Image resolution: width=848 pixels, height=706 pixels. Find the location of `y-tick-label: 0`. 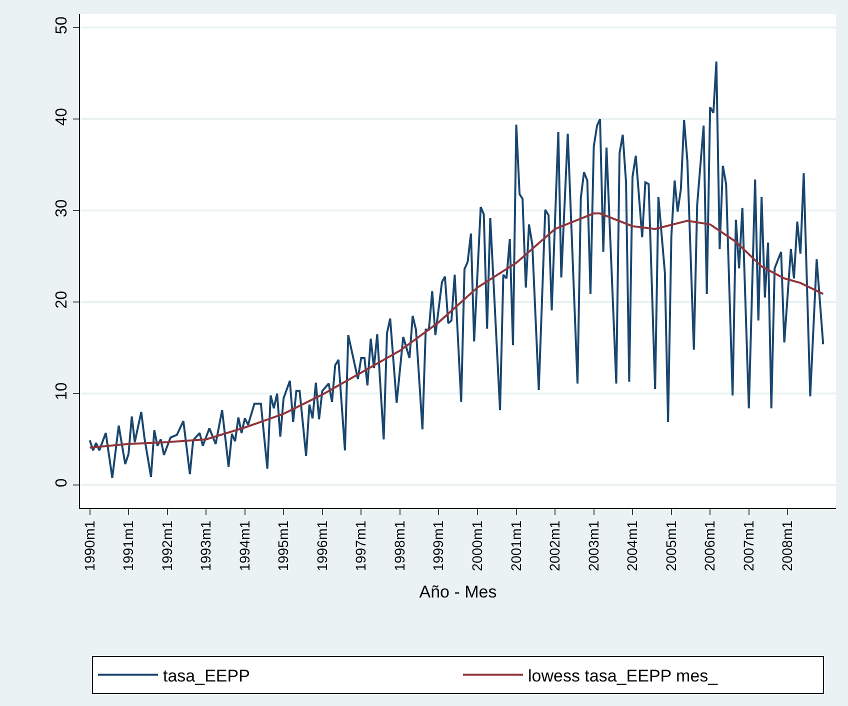

y-tick-label: 0 is located at coordinates (62, 483).